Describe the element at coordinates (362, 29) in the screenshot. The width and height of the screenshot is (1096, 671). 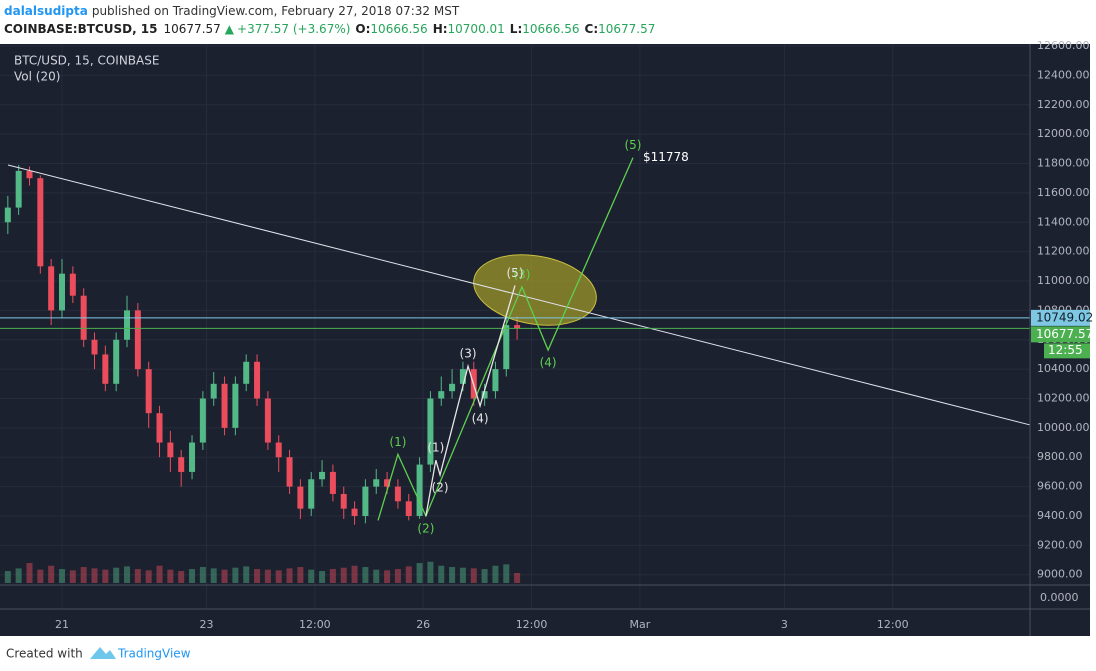
I see `ohlc-key: O:` at that location.